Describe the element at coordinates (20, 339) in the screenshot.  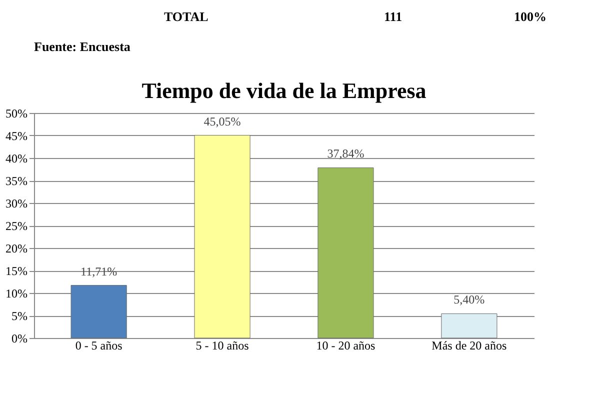
I see `y-tick-label: 0%` at that location.